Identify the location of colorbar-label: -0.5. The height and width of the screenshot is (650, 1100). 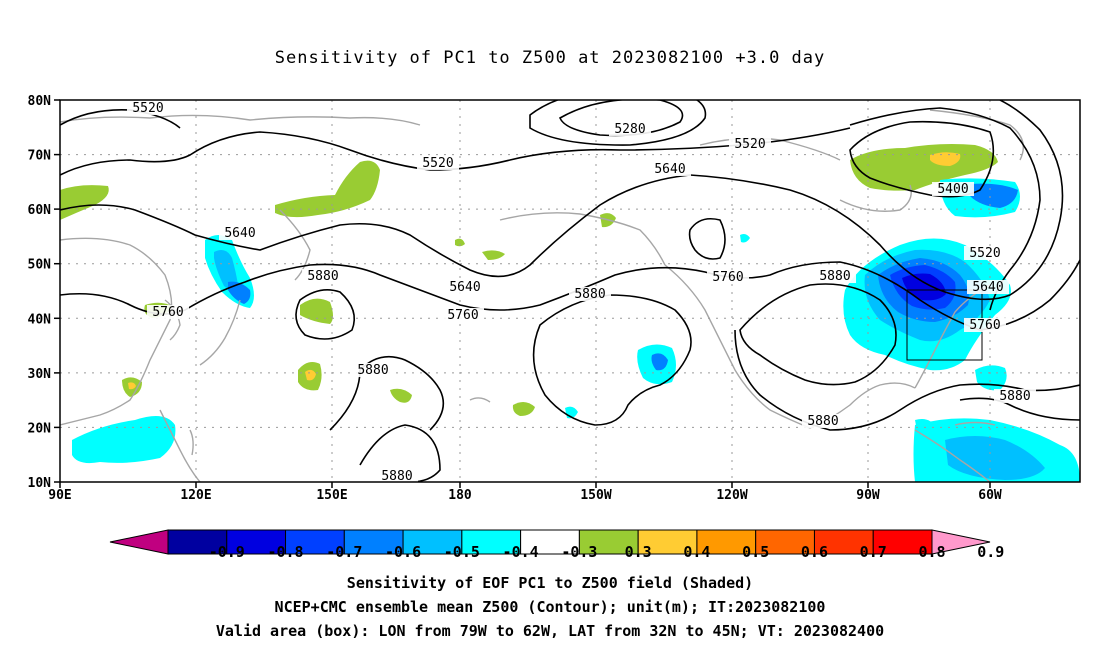
(462, 552).